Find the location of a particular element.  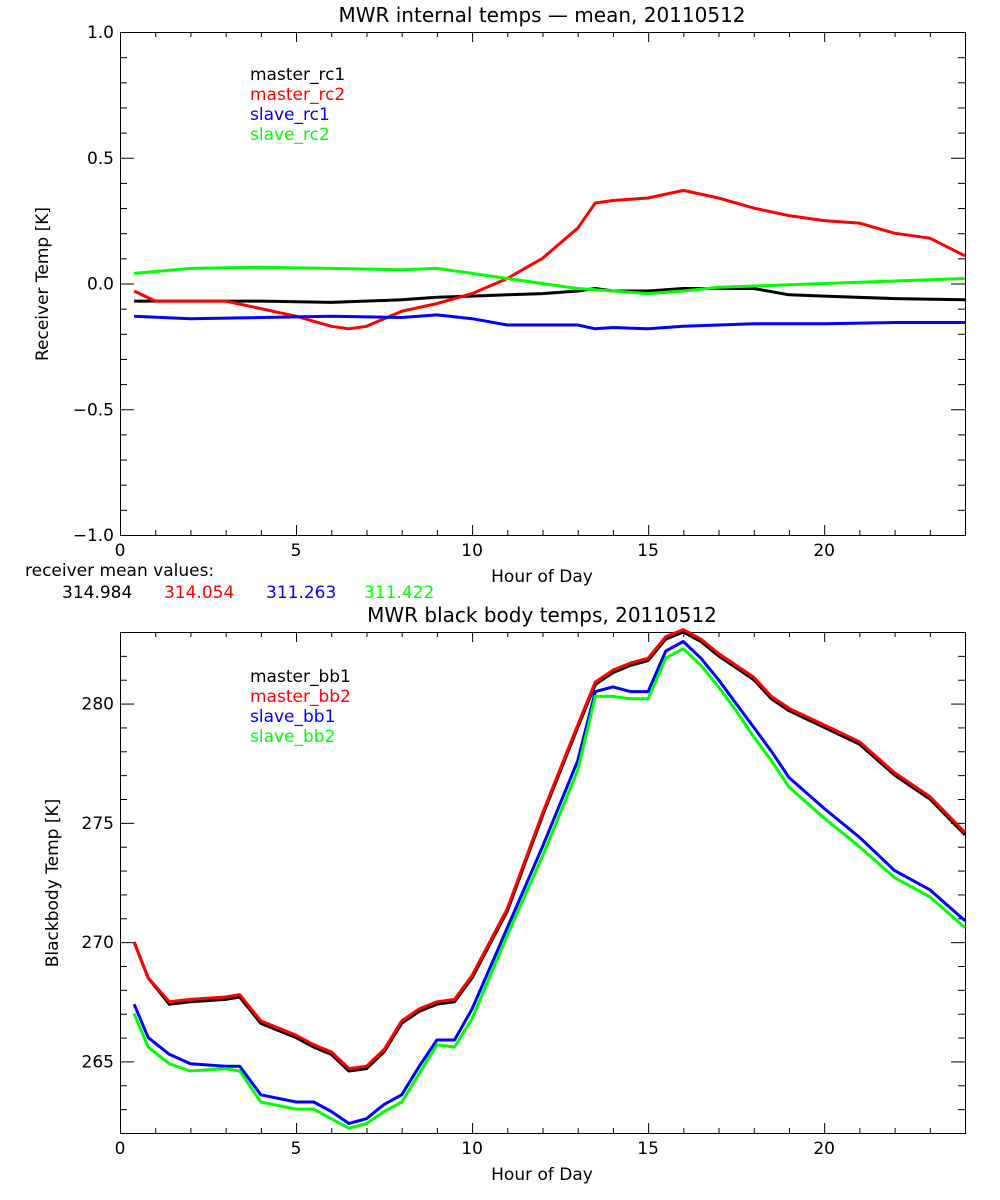

bottom-y-tick-label: 280 is located at coordinates (98, 705).